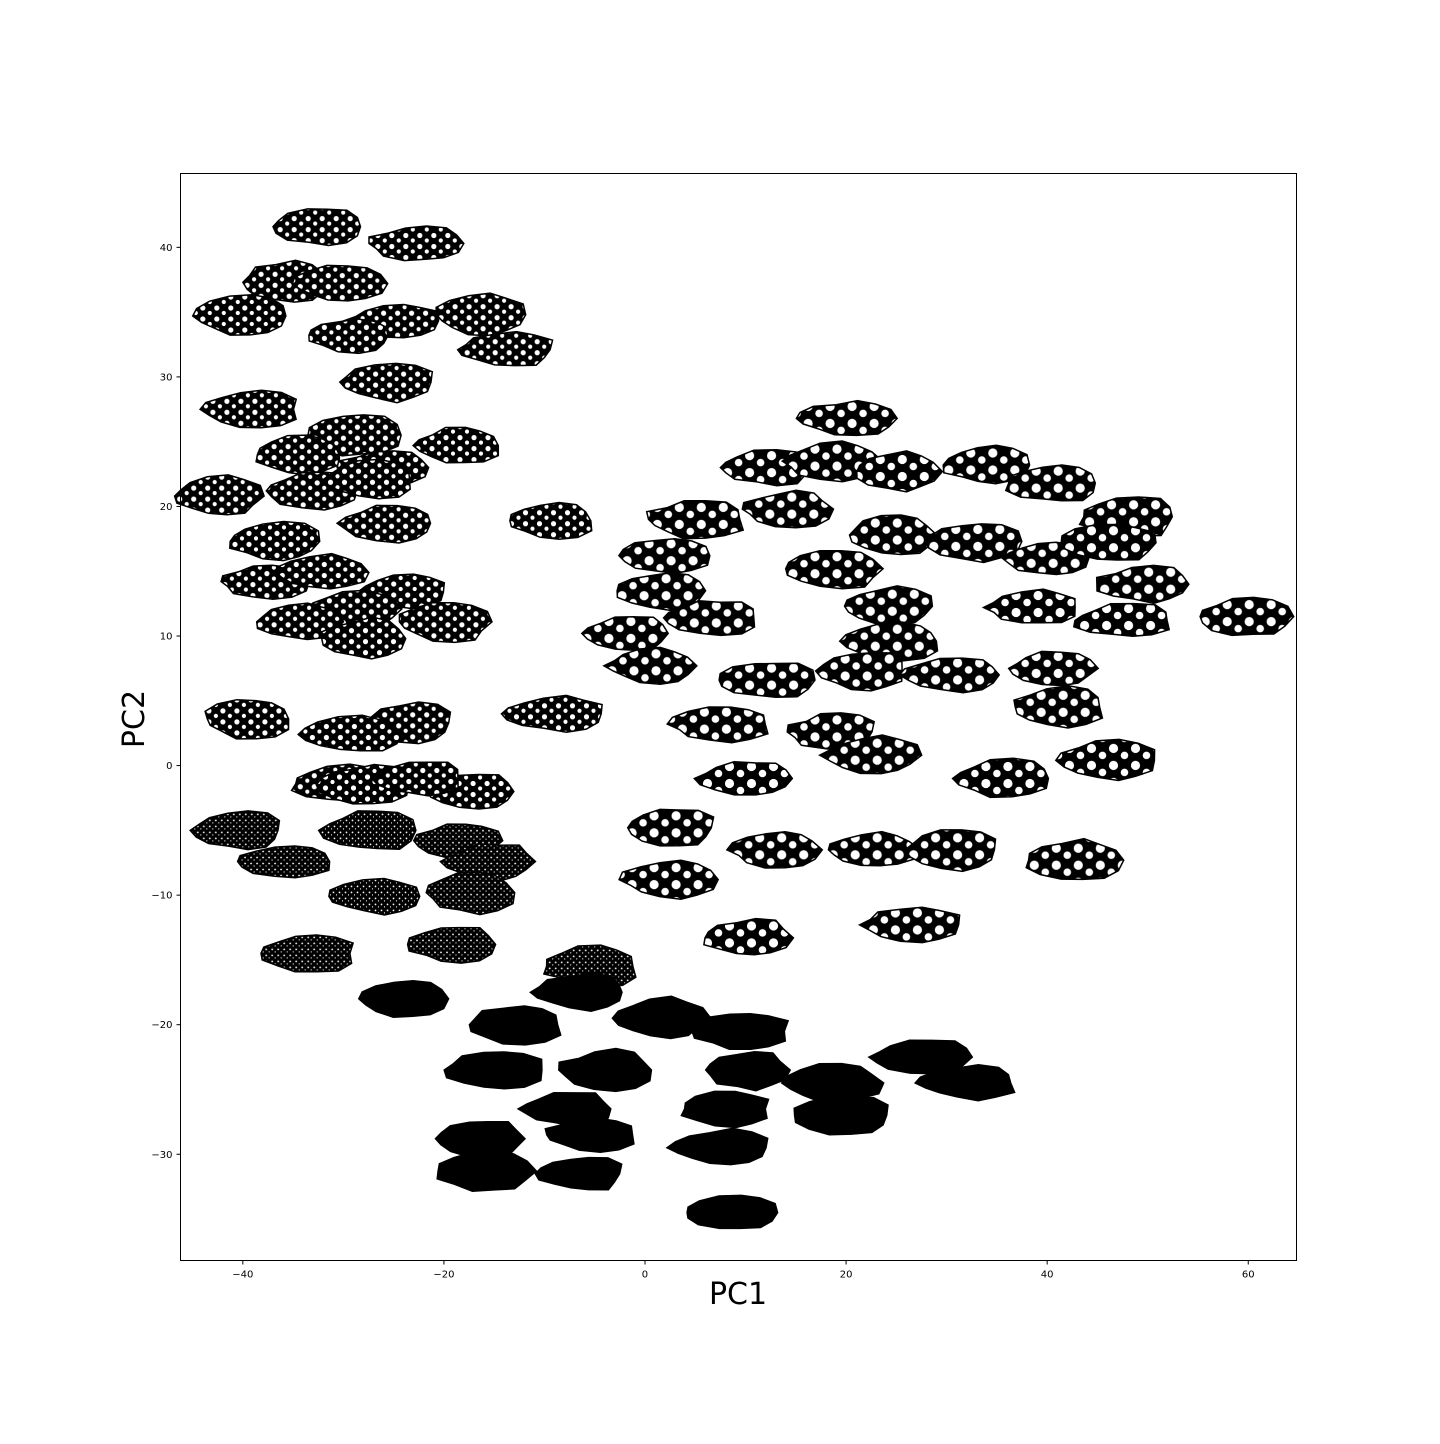  I want to click on y-tick-label: 40, so click(166, 248).